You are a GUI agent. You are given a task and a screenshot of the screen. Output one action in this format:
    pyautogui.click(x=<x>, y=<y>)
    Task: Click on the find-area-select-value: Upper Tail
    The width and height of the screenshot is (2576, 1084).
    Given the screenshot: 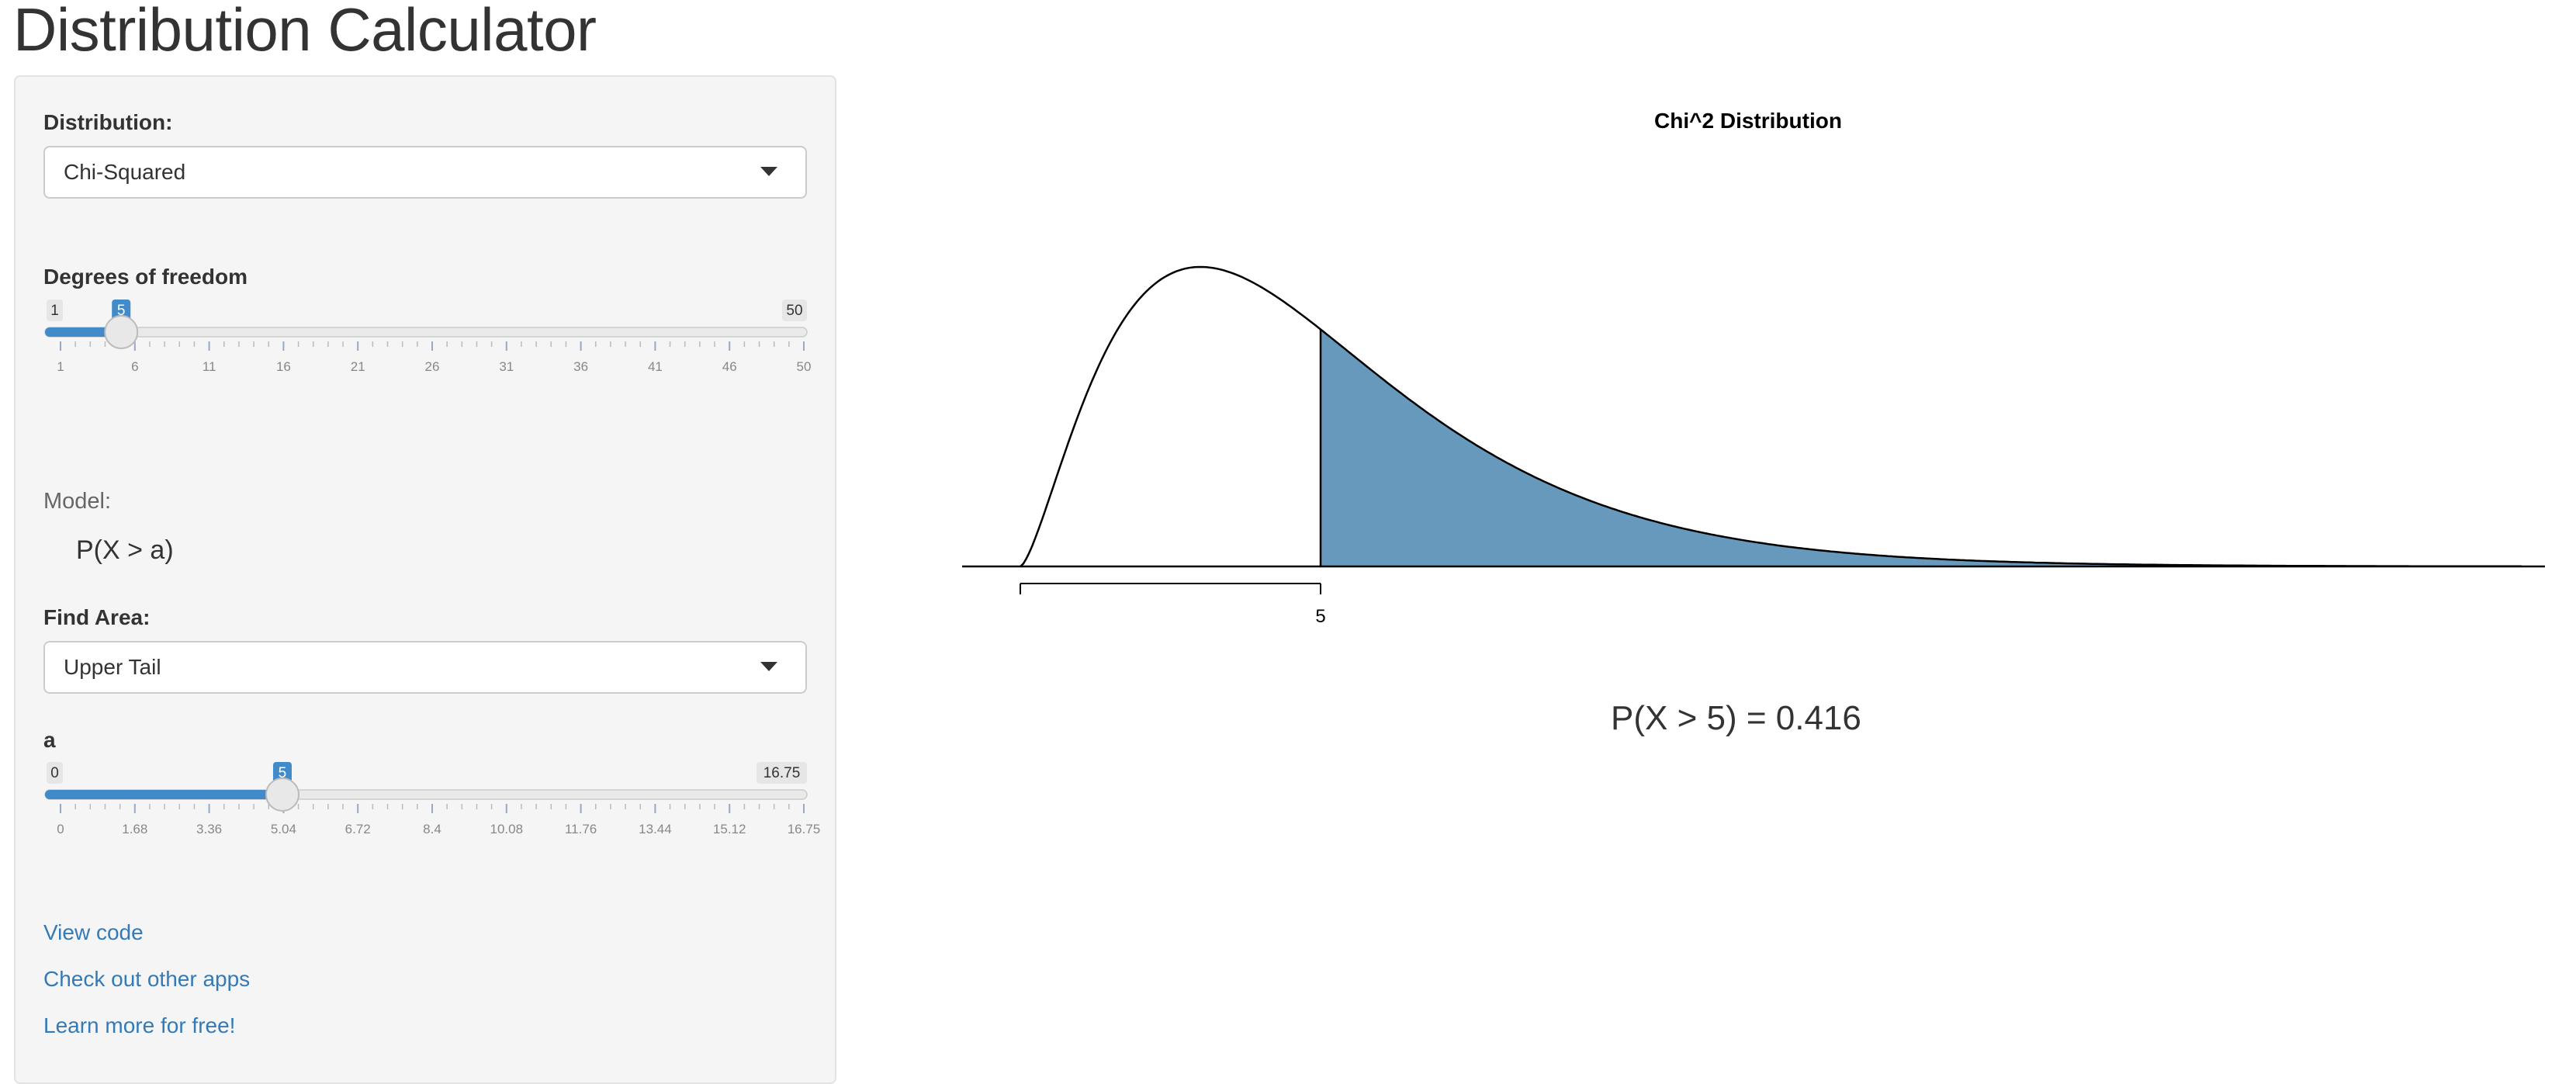 What is the action you would take?
    pyautogui.click(x=112, y=667)
    